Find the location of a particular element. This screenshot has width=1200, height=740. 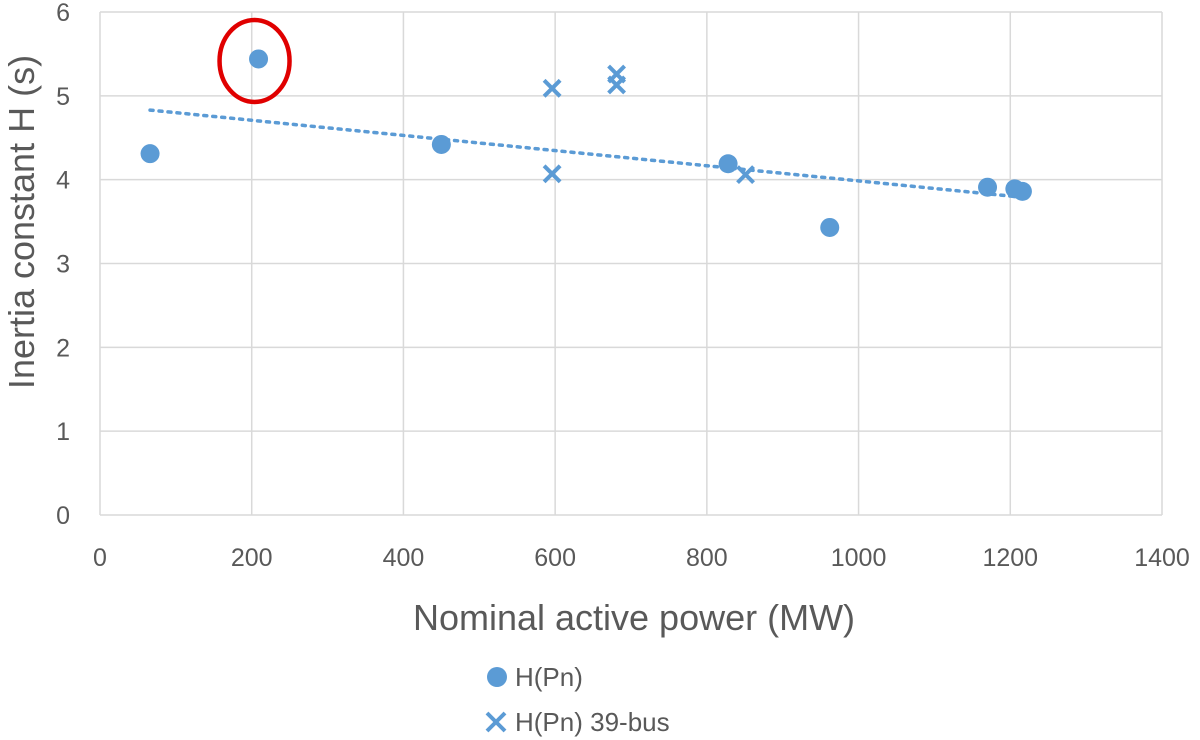

legend: H(Pn) H(Pn) 39-bus is located at coordinates (577, 699).